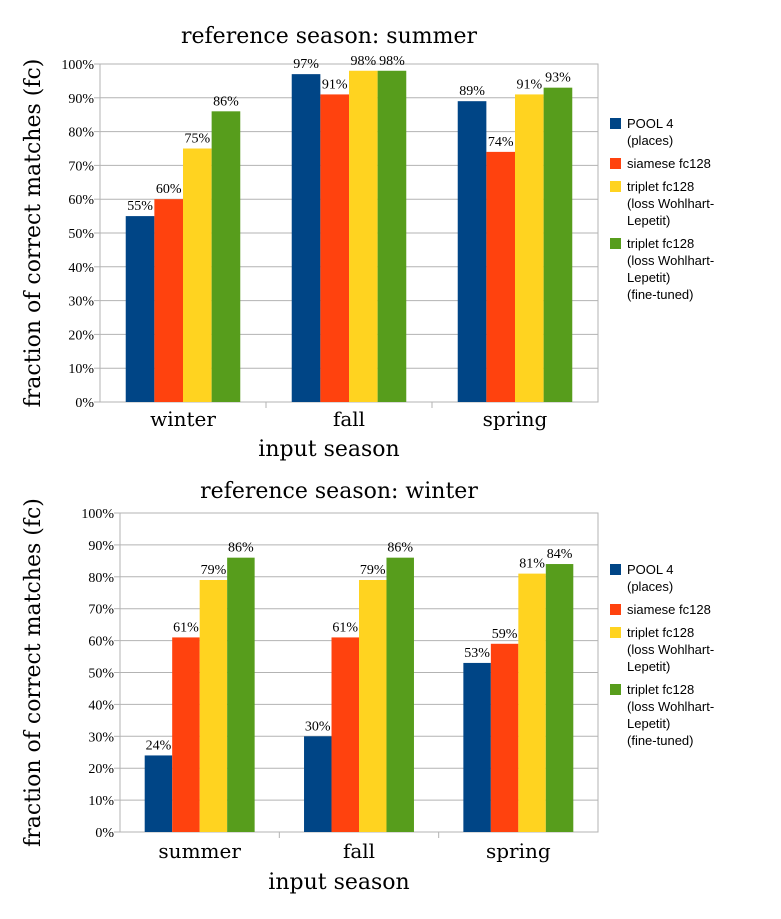 Image resolution: width=781 pixels, height=919 pixels. Describe the element at coordinates (197, 139) in the screenshot. I see `data-label: 75%` at that location.